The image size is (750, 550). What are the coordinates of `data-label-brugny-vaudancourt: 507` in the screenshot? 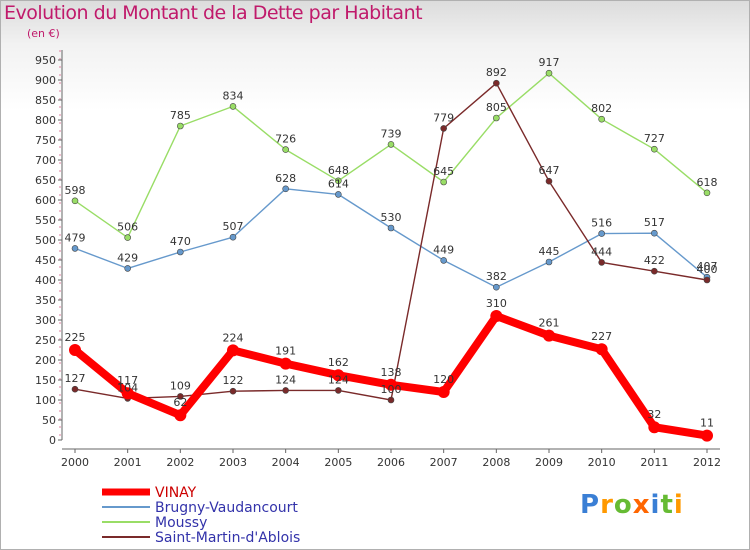 It's located at (233, 226).